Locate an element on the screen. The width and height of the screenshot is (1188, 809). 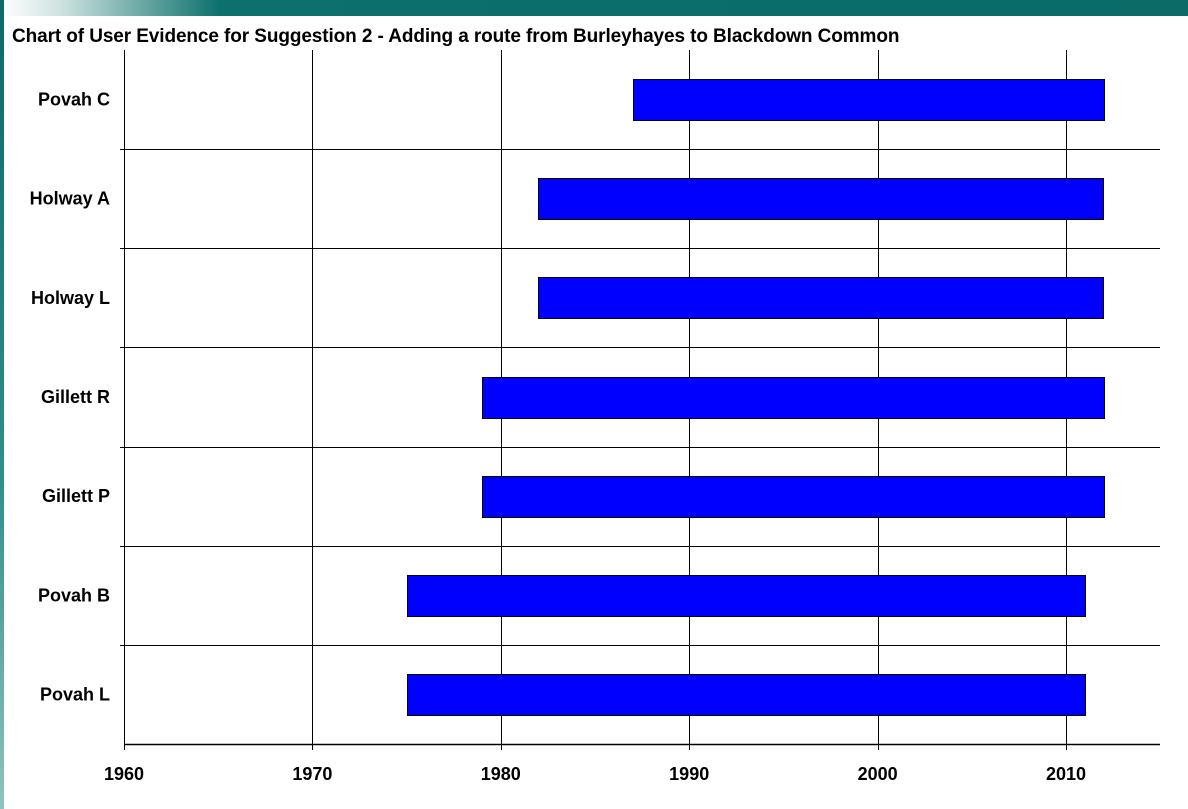
bar-povah-b is located at coordinates (746, 596).